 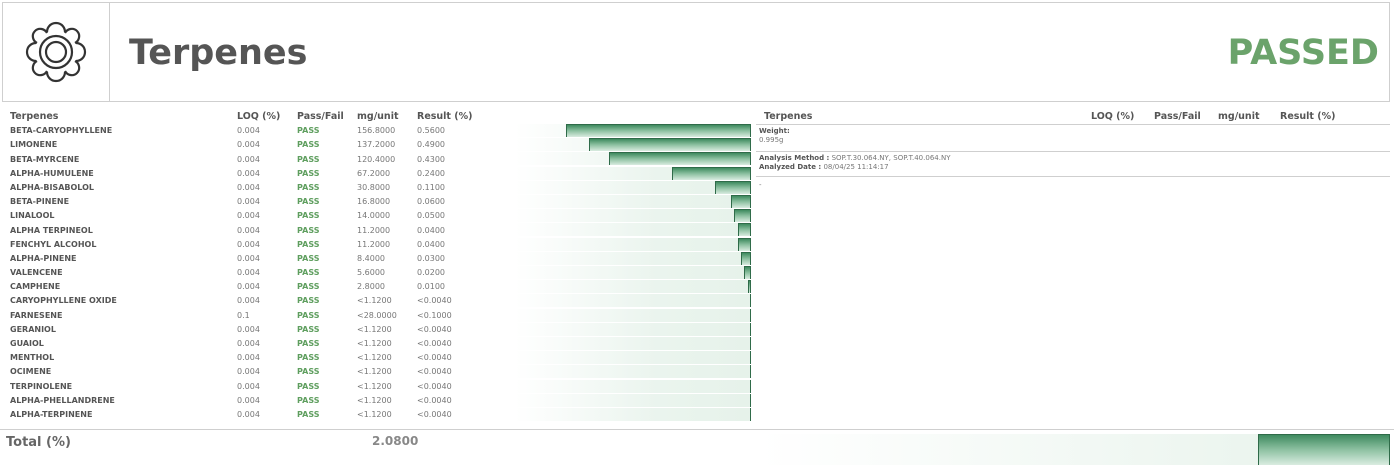 I want to click on result-value: 0.0600, so click(x=431, y=202).